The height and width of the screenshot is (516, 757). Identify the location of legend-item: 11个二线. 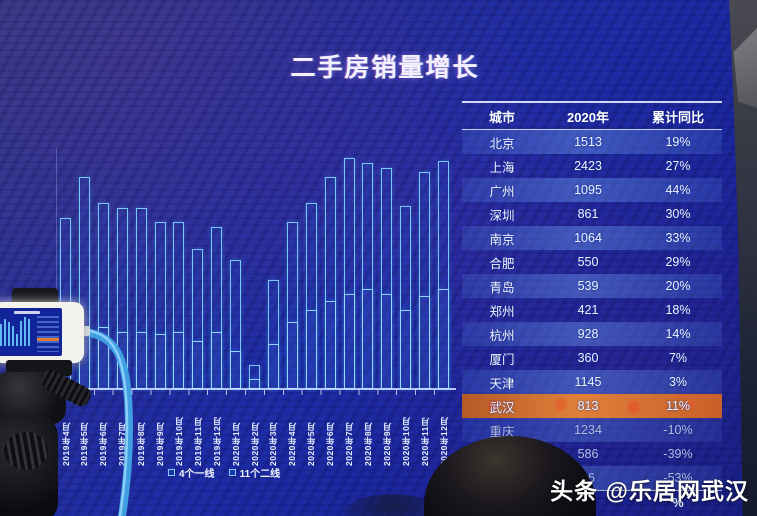
(254, 472).